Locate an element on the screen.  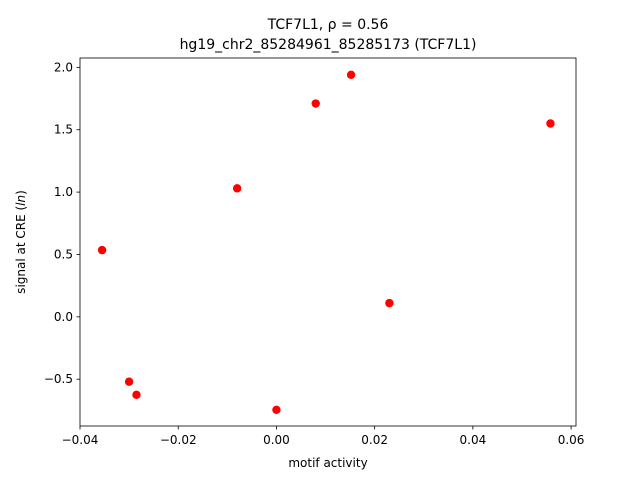
y-tick-label: 1.5 is located at coordinates (63, 130).